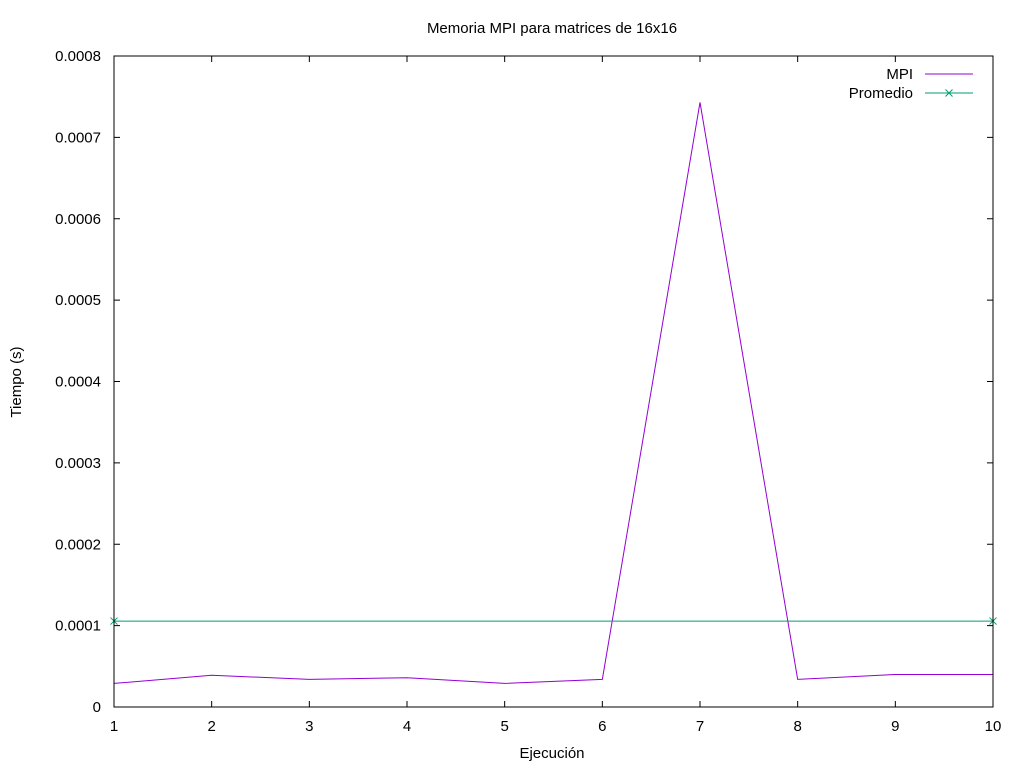 The height and width of the screenshot is (768, 1024). Describe the element at coordinates (211, 726) in the screenshot. I see `x-tick-label: 2` at that location.